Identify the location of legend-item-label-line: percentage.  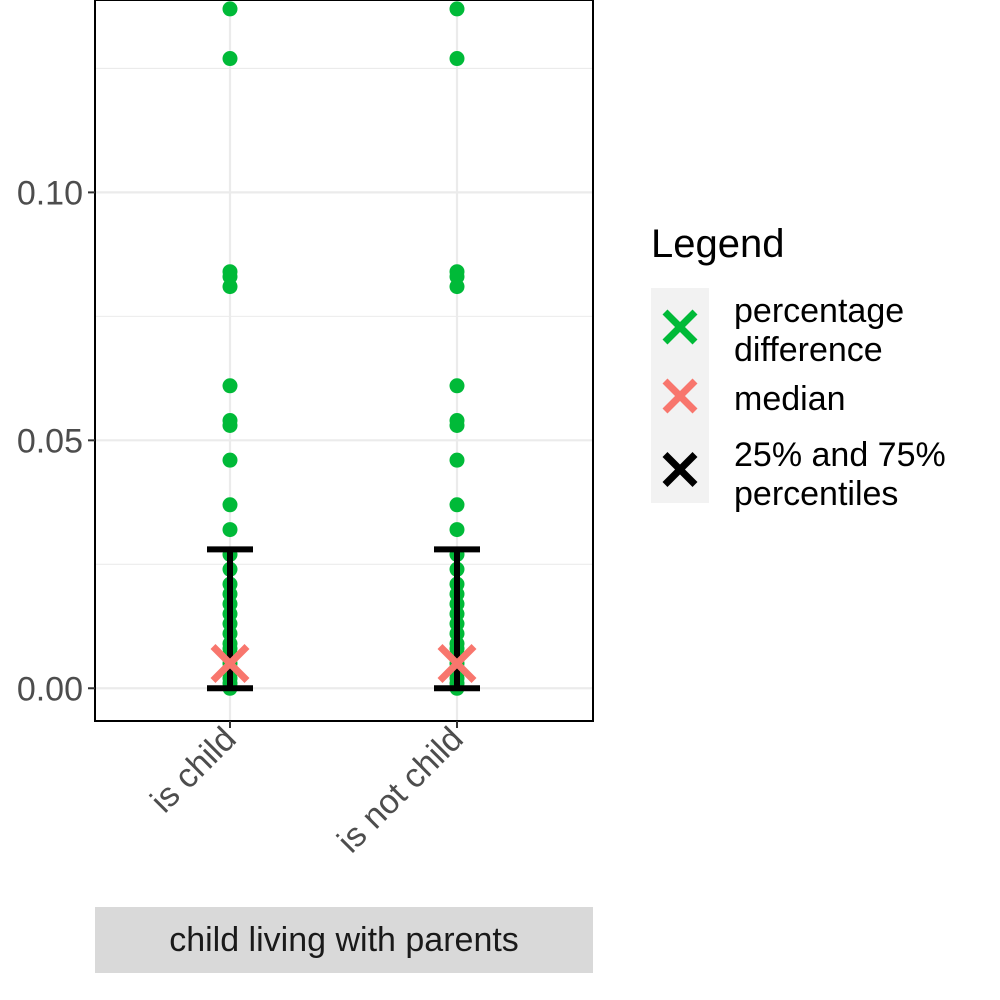
(819, 311).